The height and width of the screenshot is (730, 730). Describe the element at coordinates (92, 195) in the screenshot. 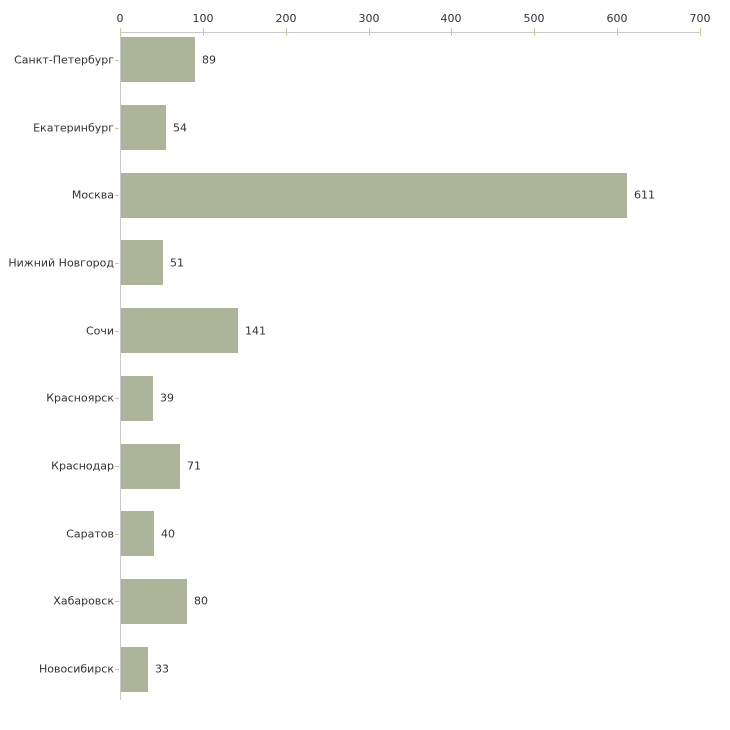

I see `y-axis-label: Москва` at that location.